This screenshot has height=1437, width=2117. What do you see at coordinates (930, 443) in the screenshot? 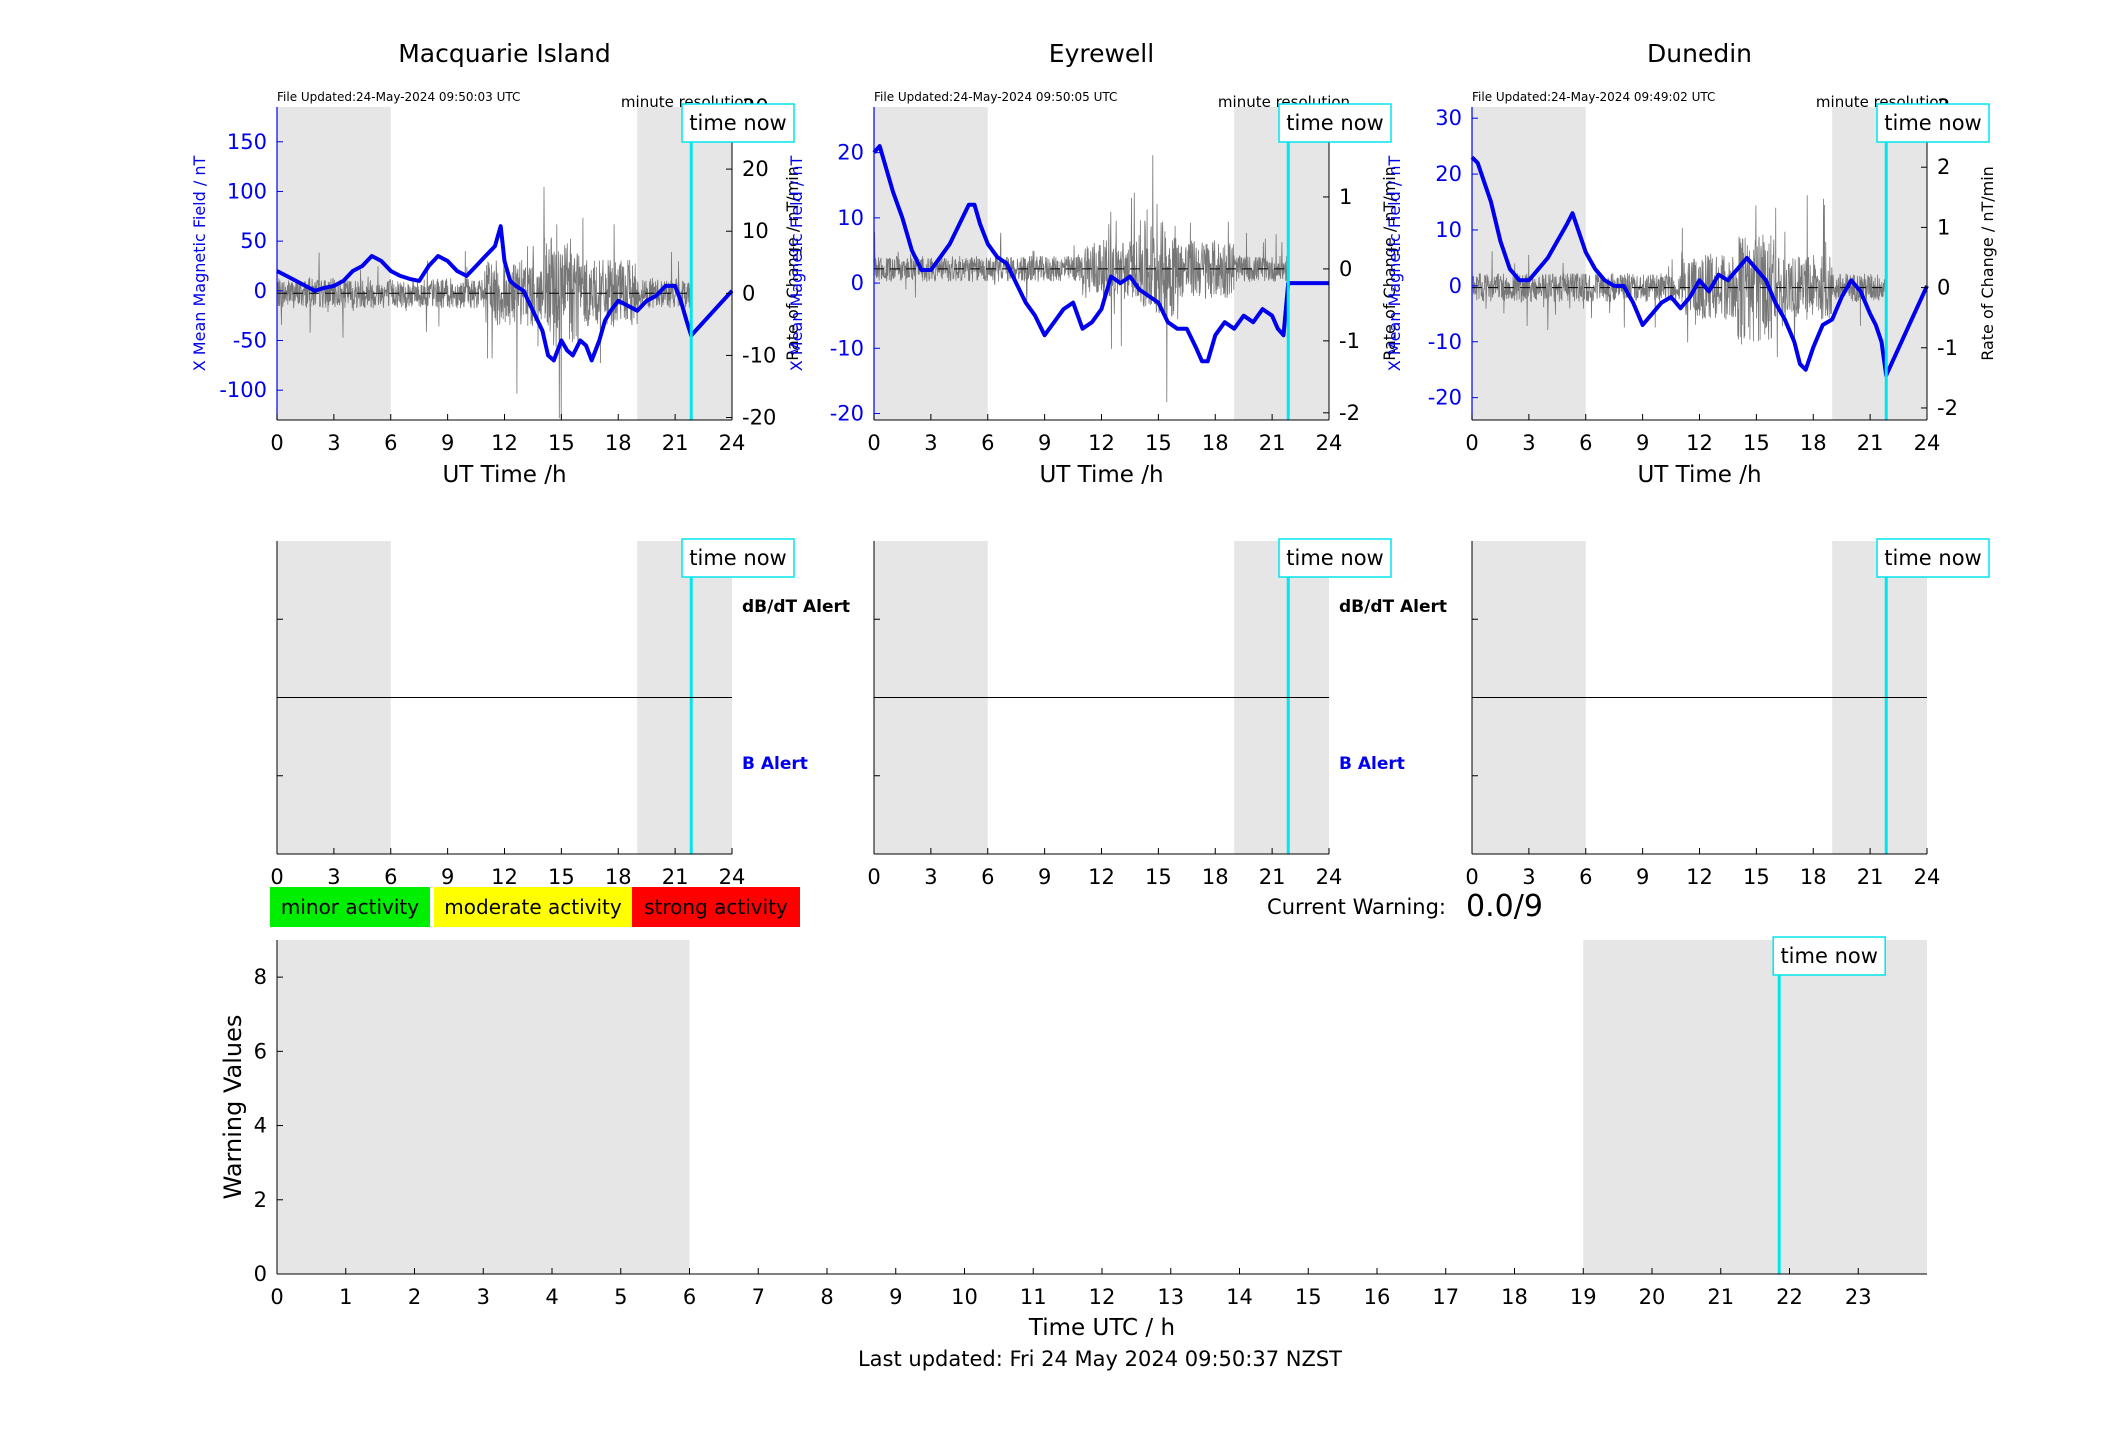
I see `station-1-x-tick-label: 3` at bounding box center [930, 443].